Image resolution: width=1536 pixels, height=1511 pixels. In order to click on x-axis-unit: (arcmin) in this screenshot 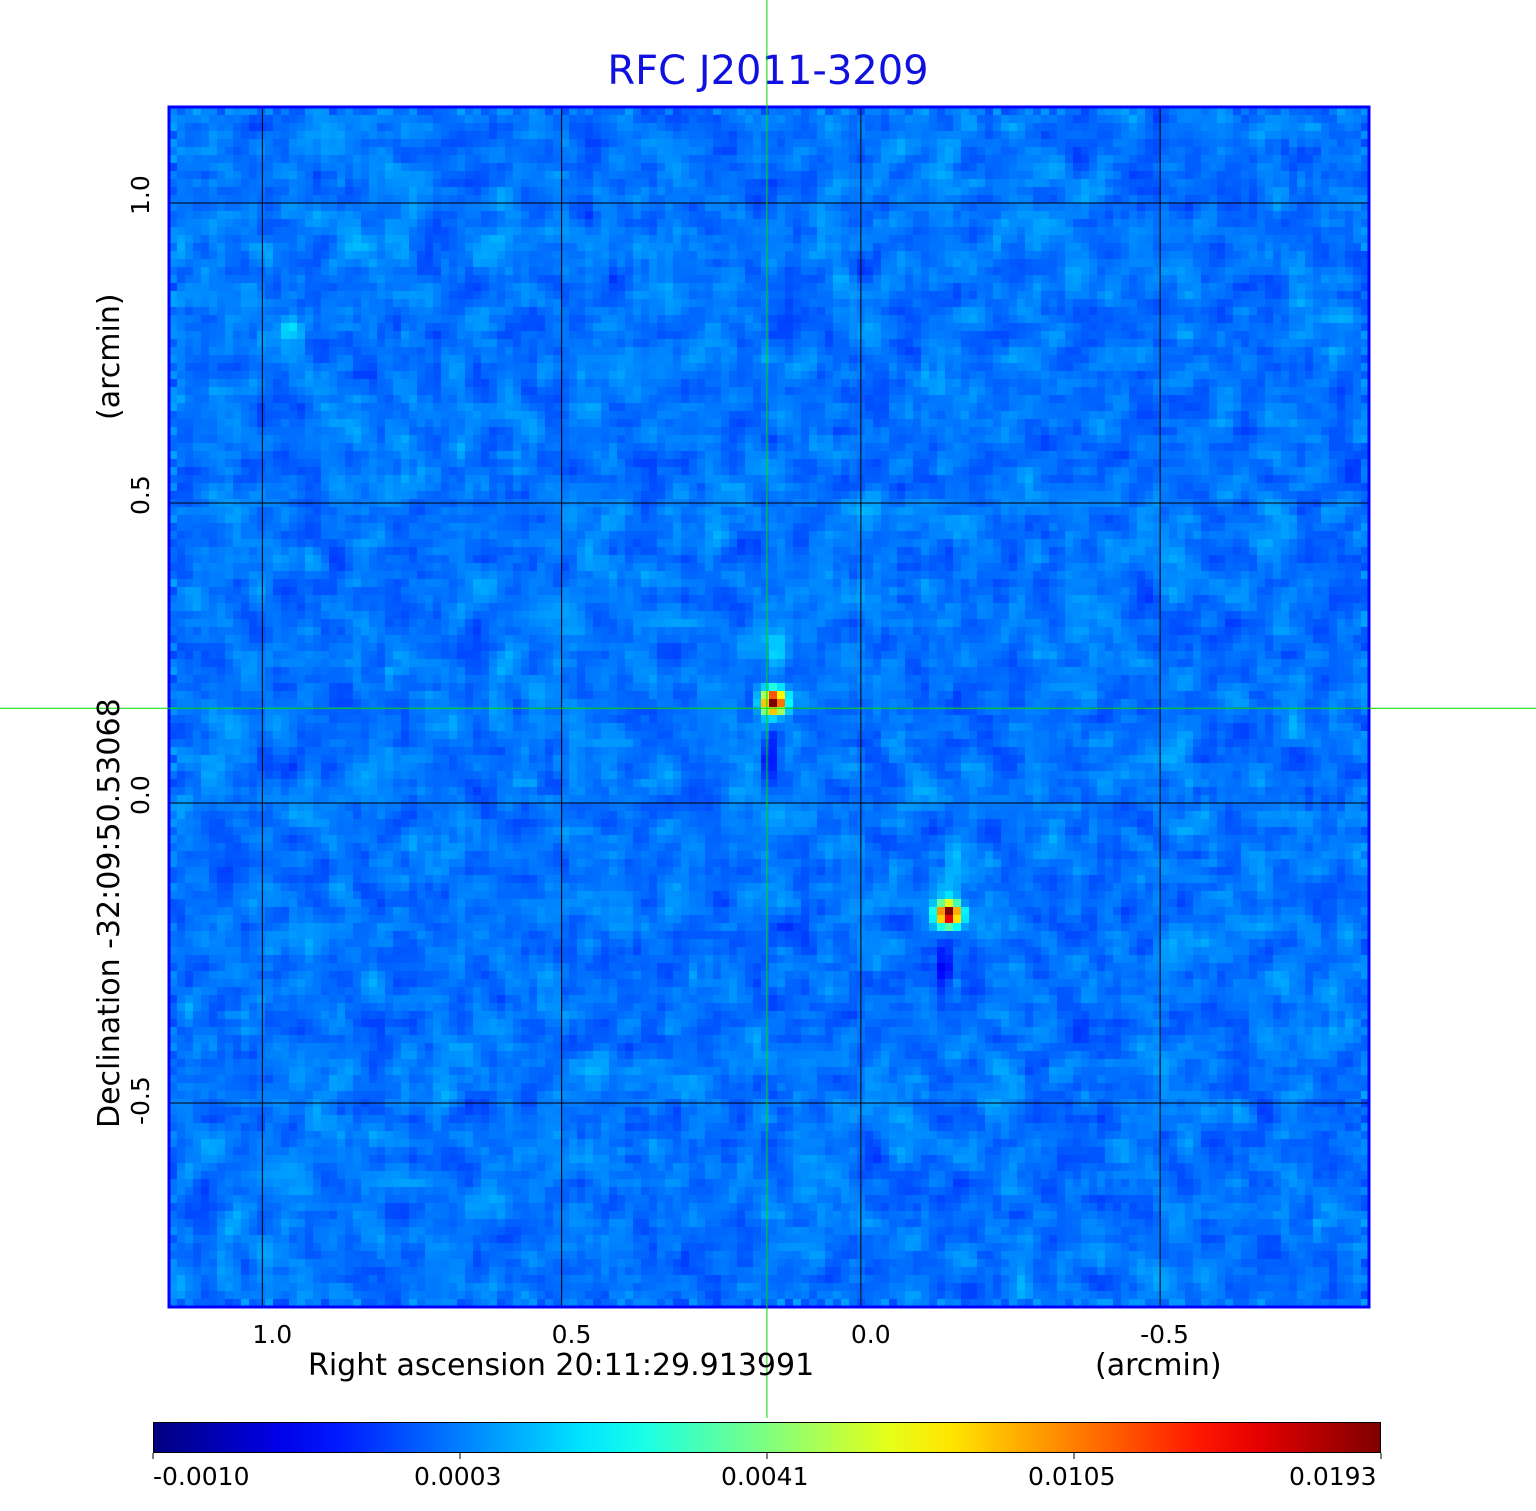, I will do `click(1158, 1365)`.